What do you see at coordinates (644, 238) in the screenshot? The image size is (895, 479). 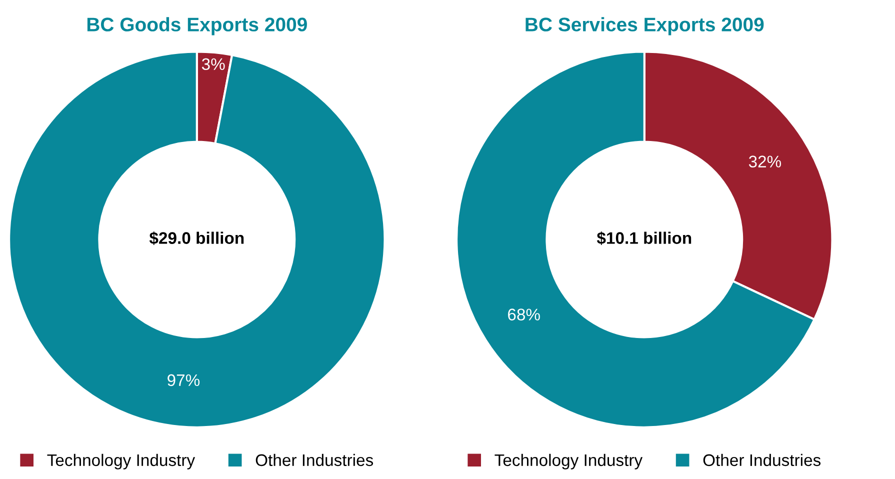 I see `text: $10.1 billion` at bounding box center [644, 238].